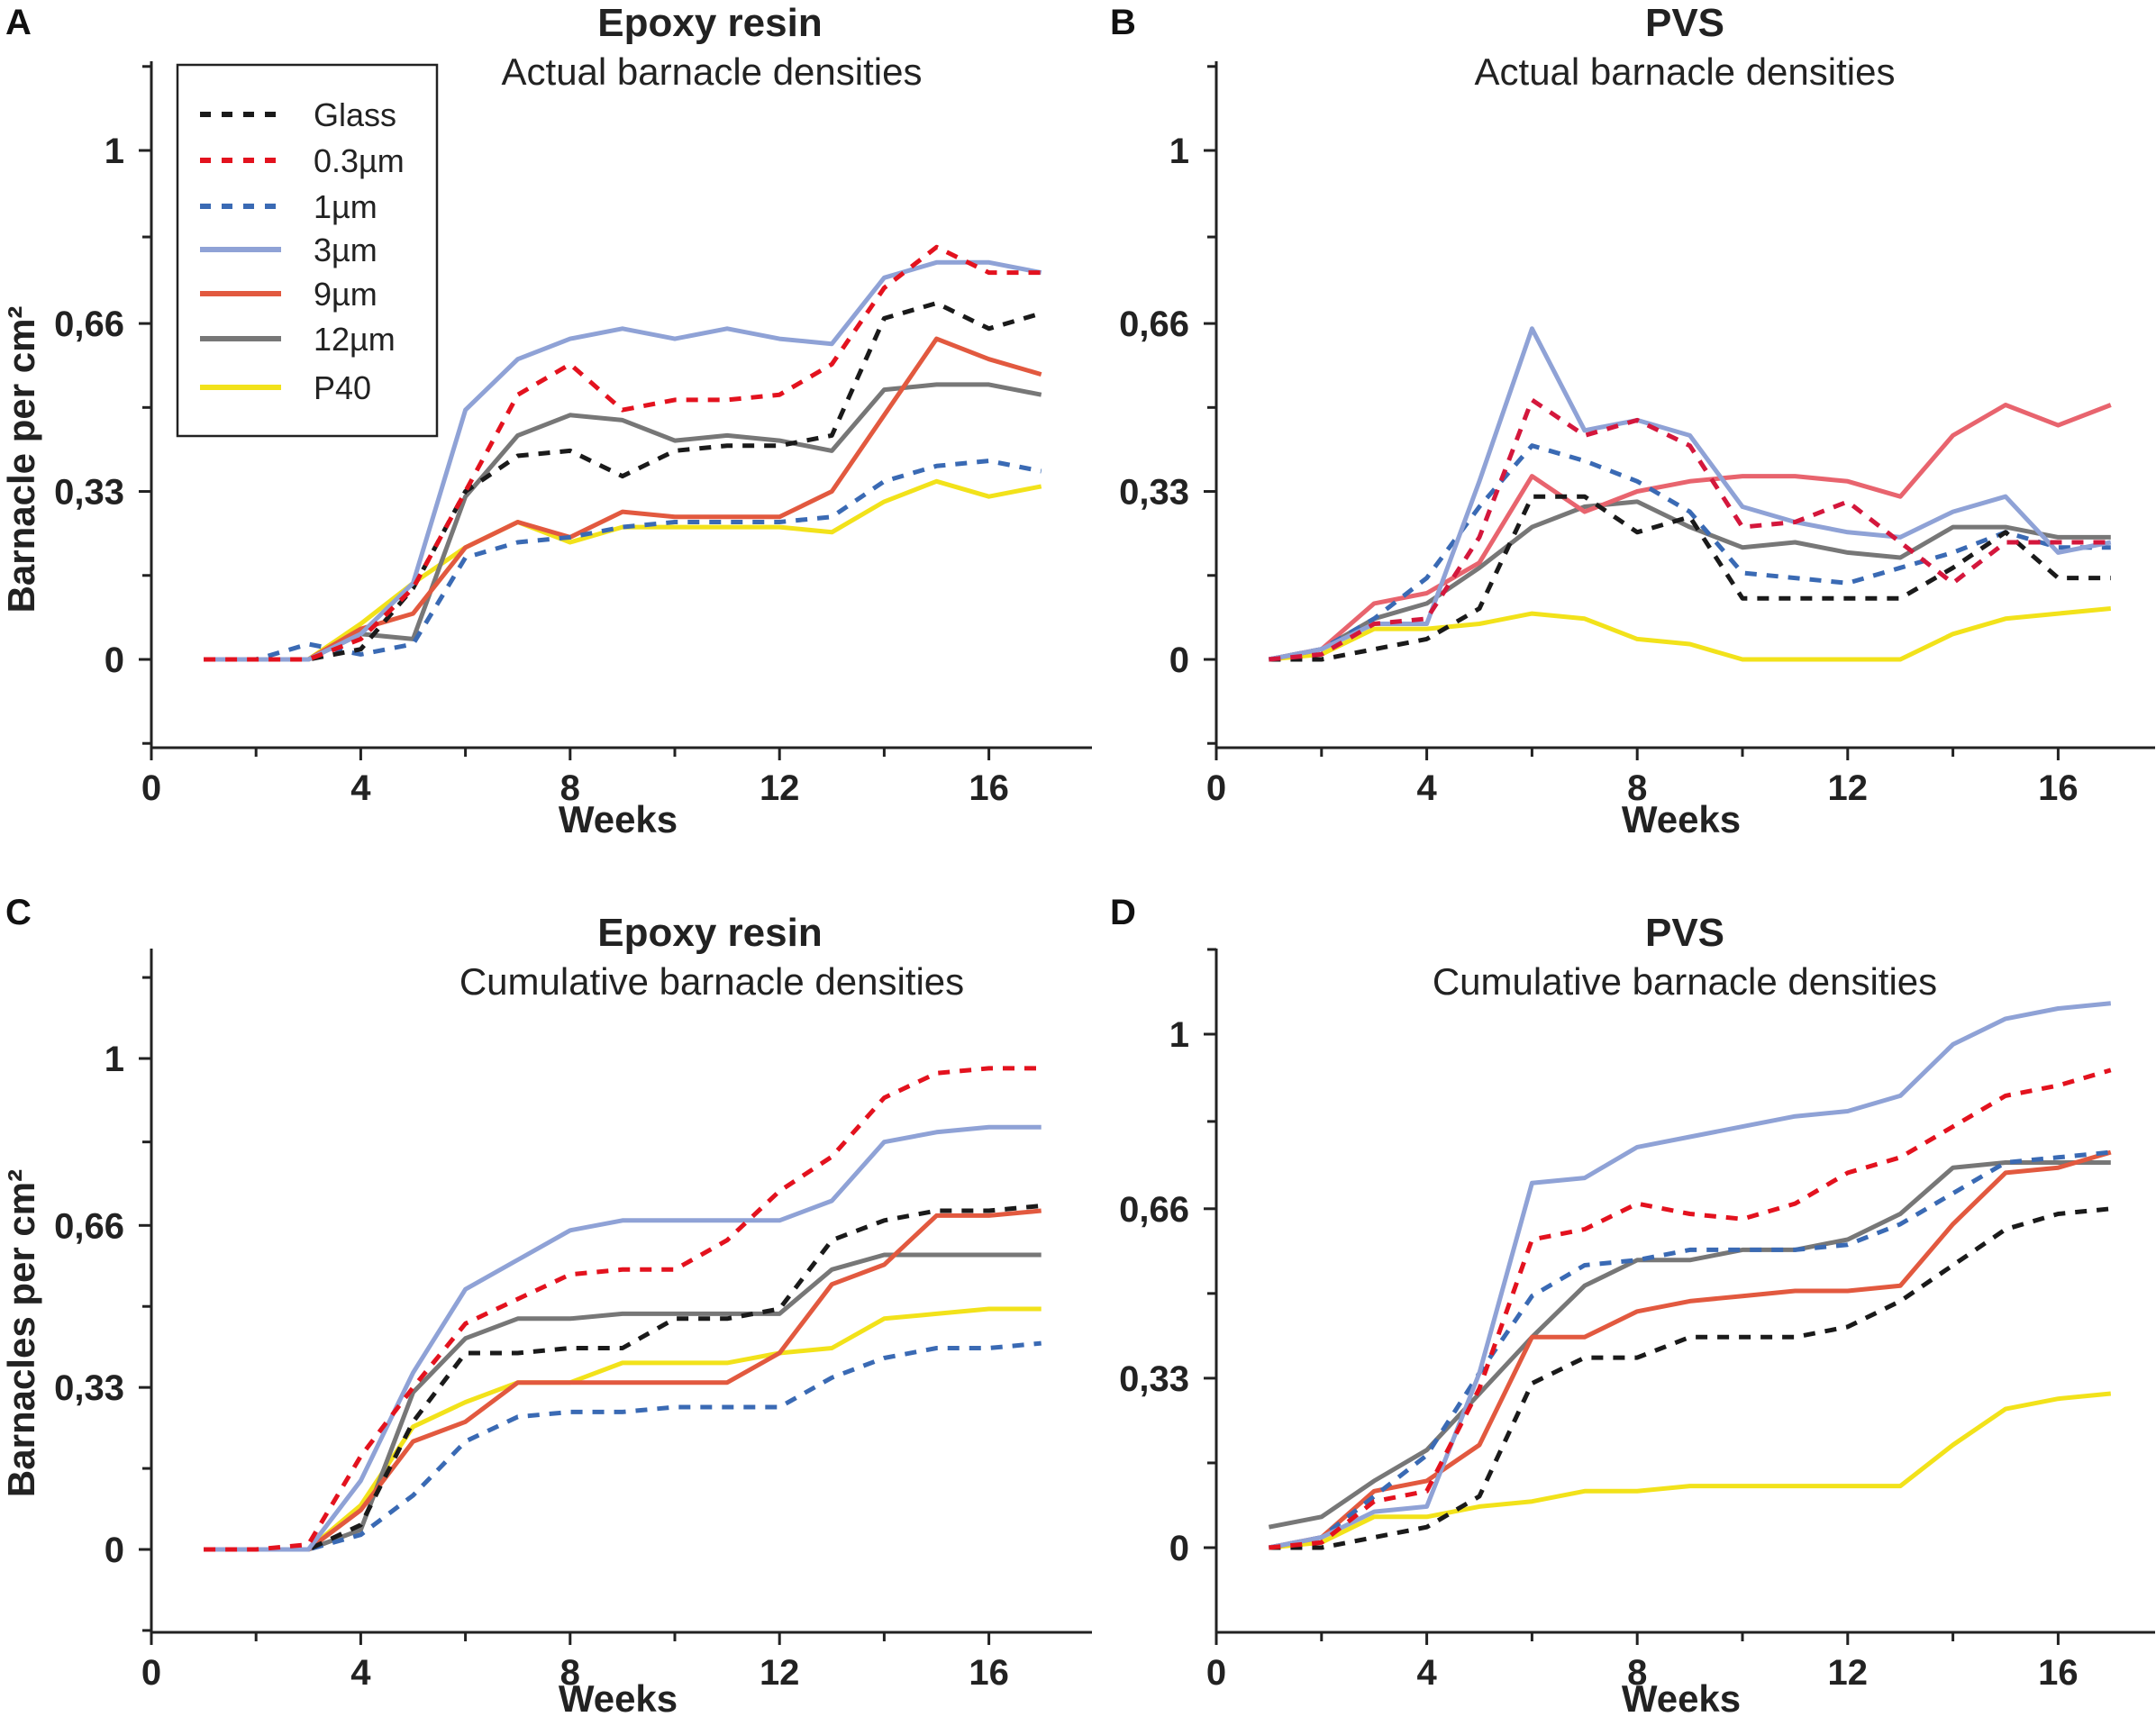 Image resolution: width=2156 pixels, height=1717 pixels. What do you see at coordinates (289, 250) in the screenshot?
I see `legend-entry: 3µm` at bounding box center [289, 250].